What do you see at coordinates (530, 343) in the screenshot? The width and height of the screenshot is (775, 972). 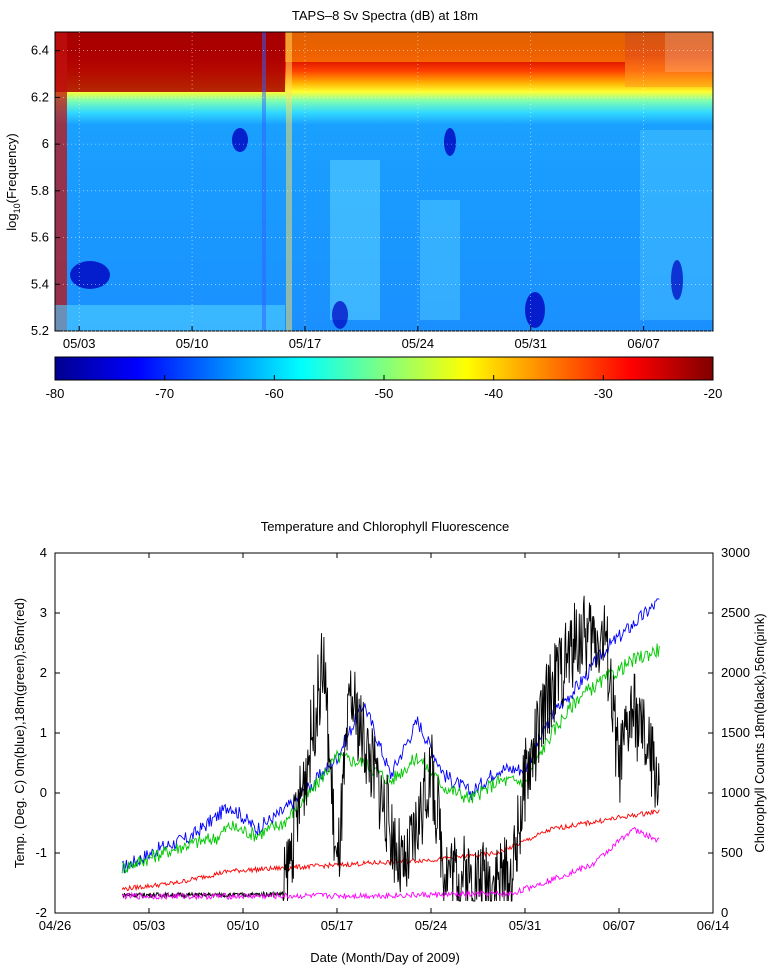 I see `heatmap-x-tick-label: 05/31` at bounding box center [530, 343].